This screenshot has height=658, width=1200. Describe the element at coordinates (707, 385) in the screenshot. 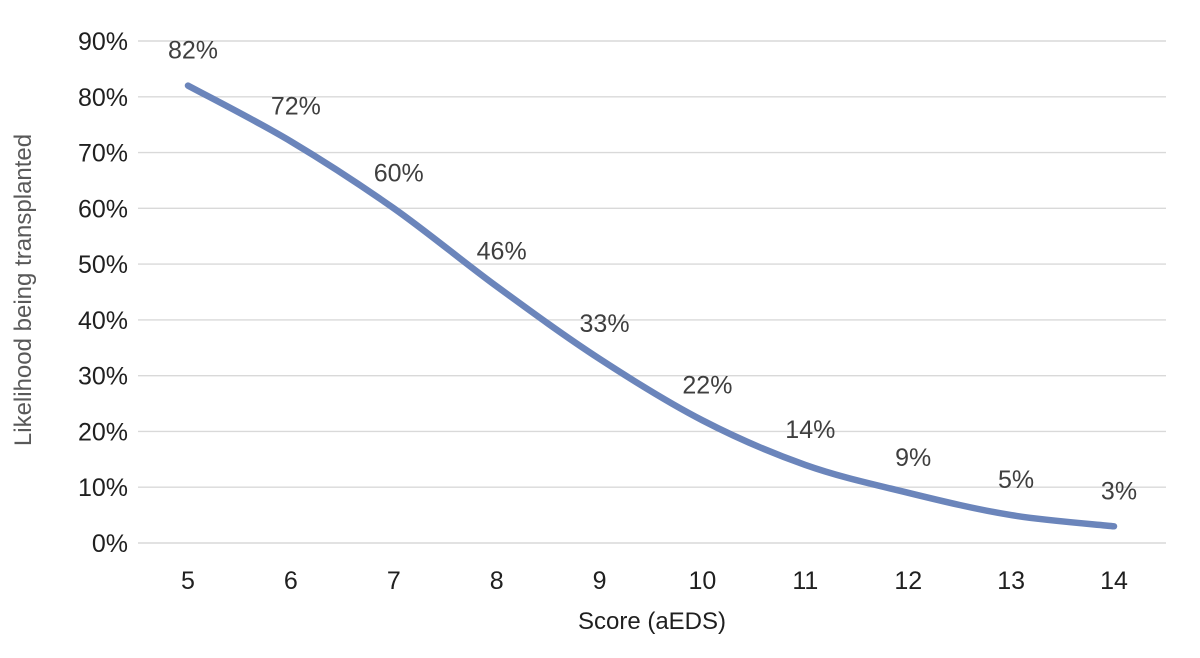

I see `data-label: 22%` at that location.